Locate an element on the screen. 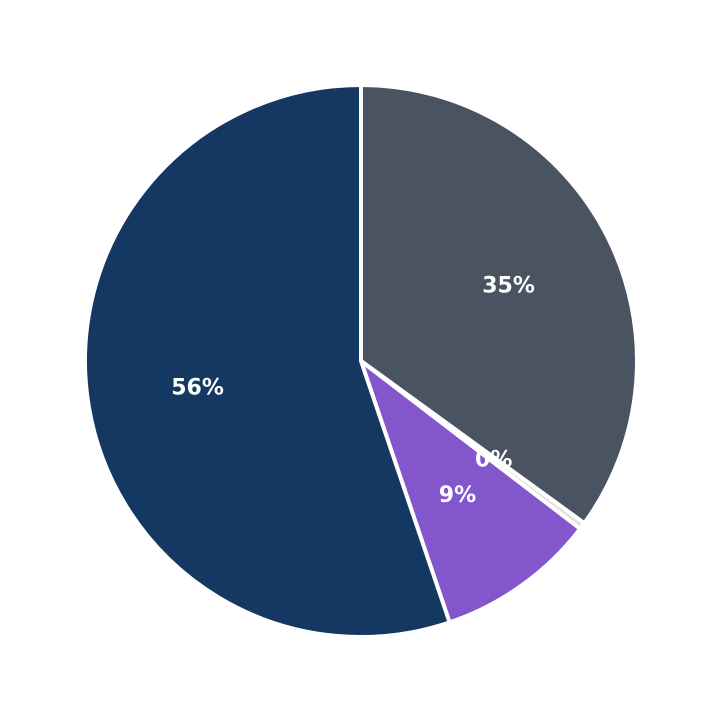 The height and width of the screenshot is (723, 723). slice-label: 35% is located at coordinates (508, 285).